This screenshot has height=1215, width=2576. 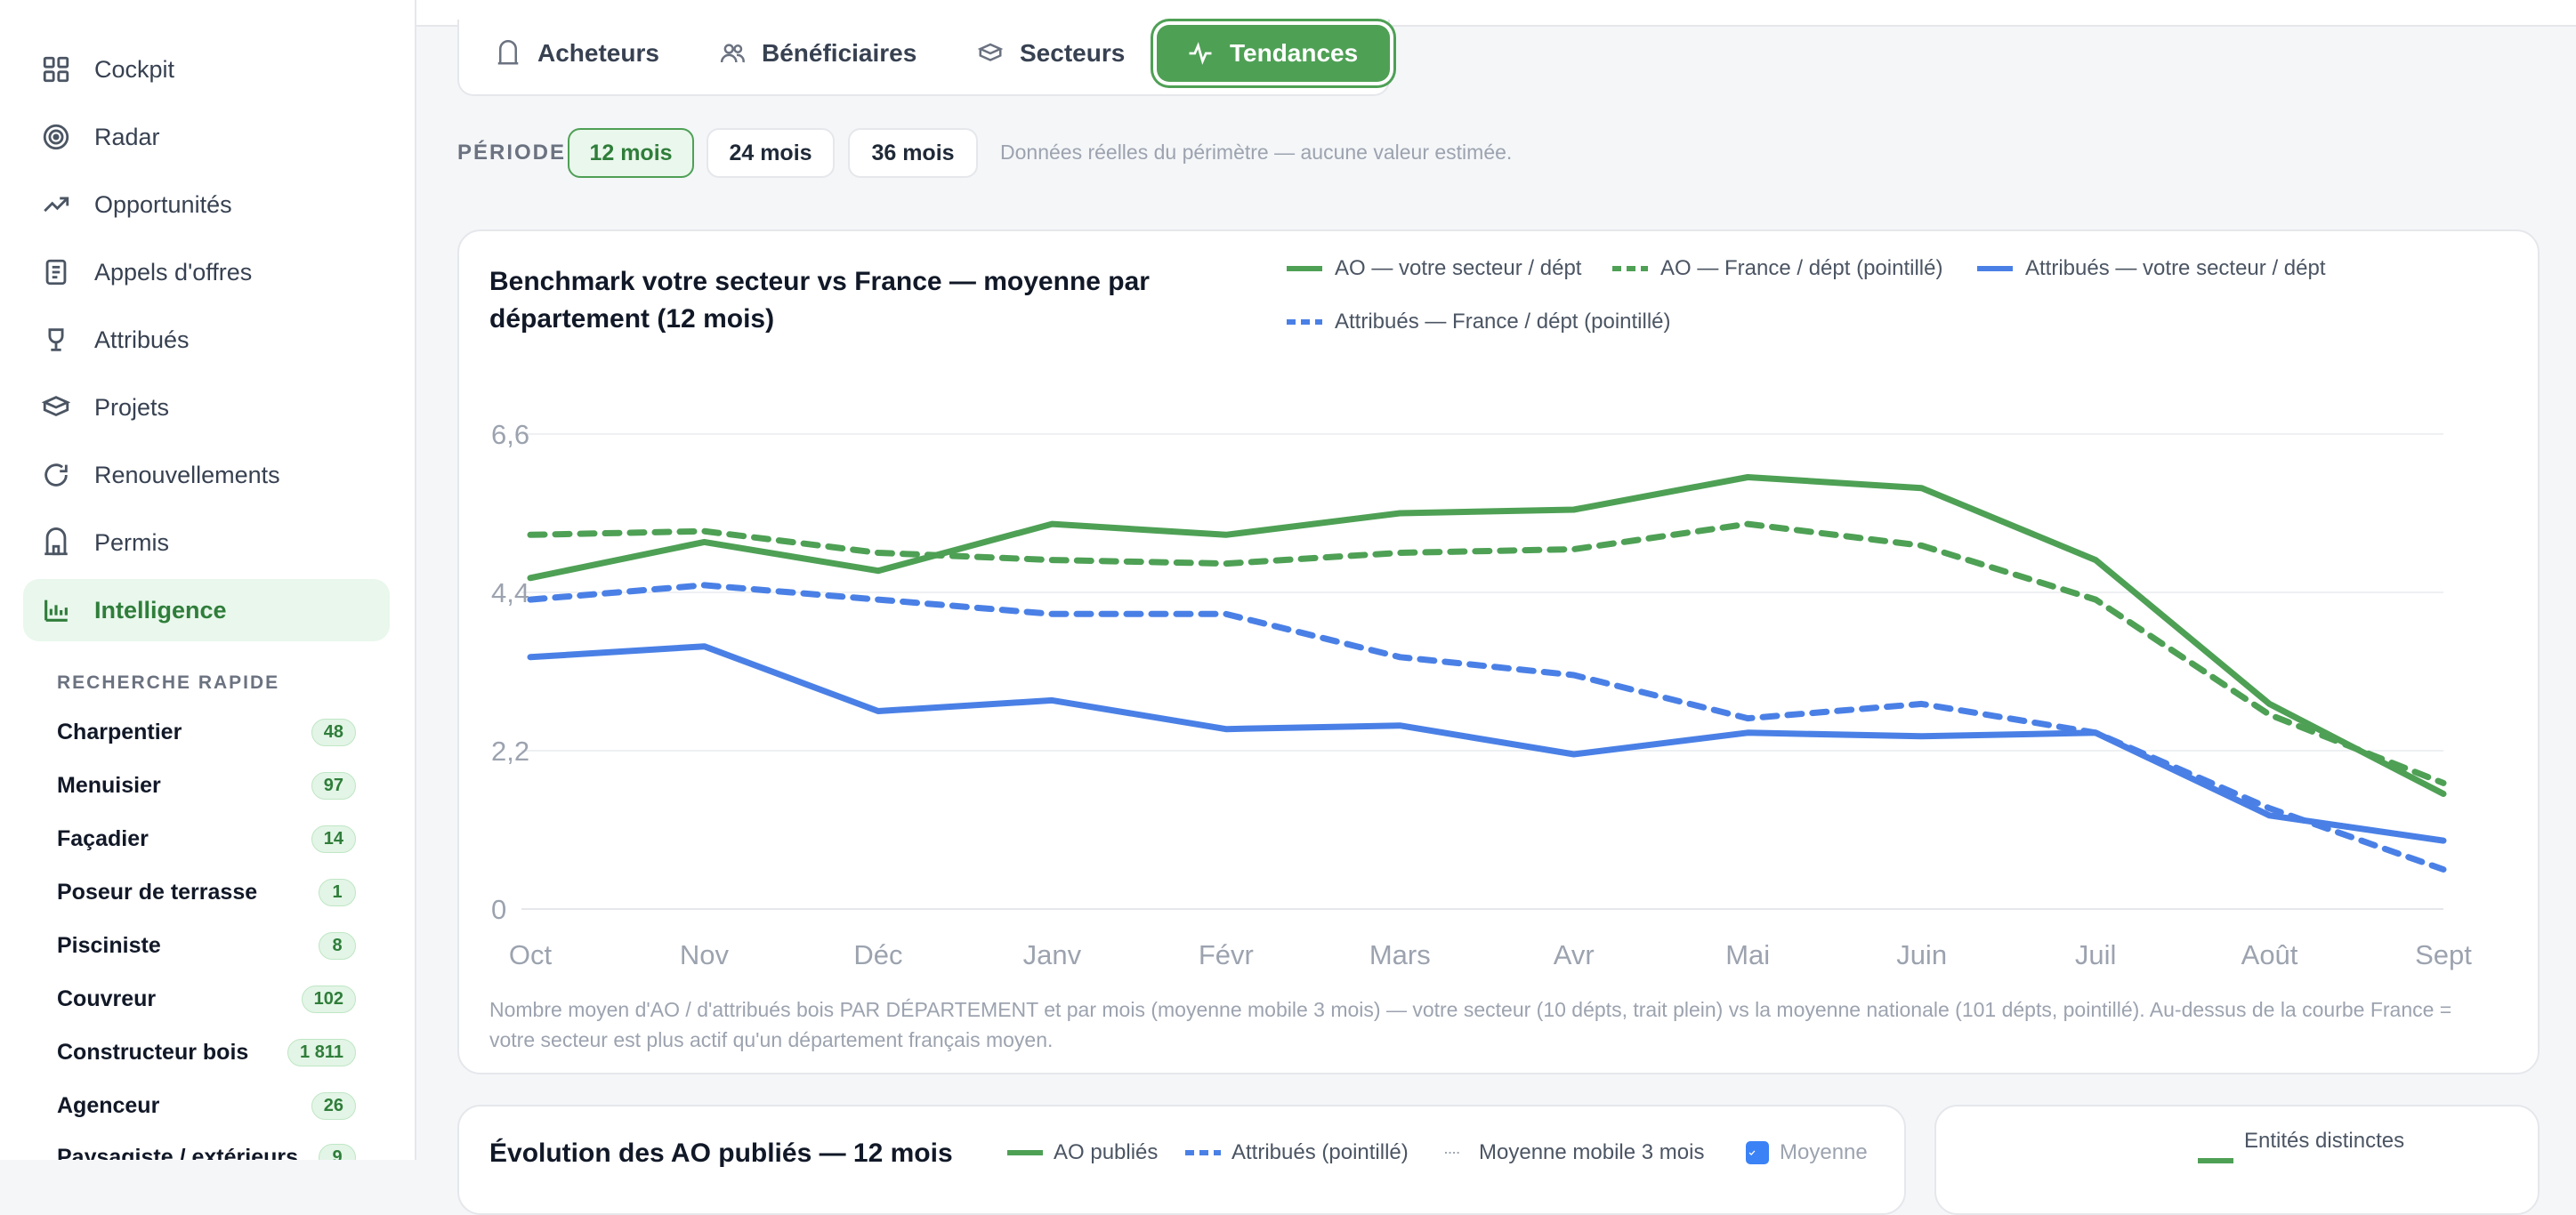 I want to click on tab-label: Tendances, so click(x=1294, y=53).